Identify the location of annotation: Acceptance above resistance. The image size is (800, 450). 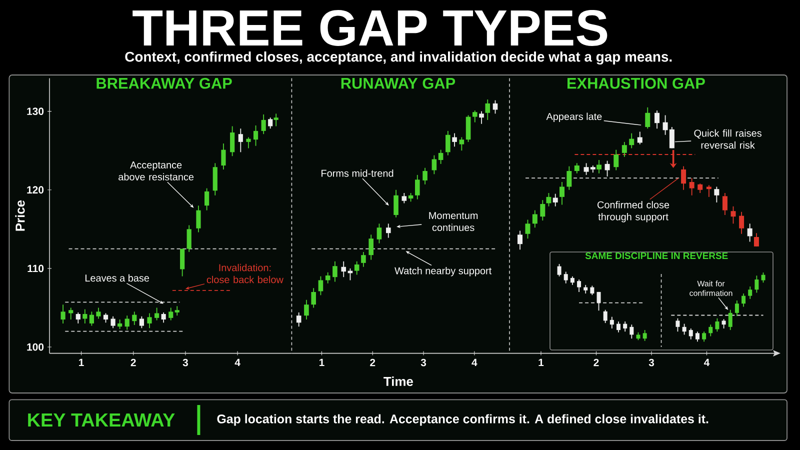
(156, 171).